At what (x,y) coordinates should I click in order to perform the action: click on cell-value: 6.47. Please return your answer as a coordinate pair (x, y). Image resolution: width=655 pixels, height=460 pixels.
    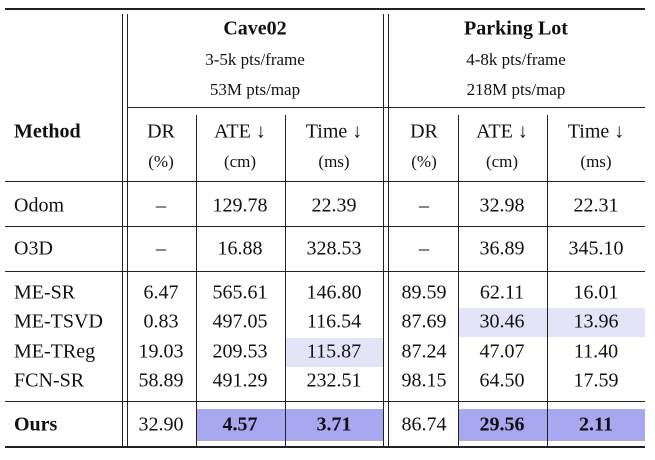
    Looking at the image, I should click on (161, 292).